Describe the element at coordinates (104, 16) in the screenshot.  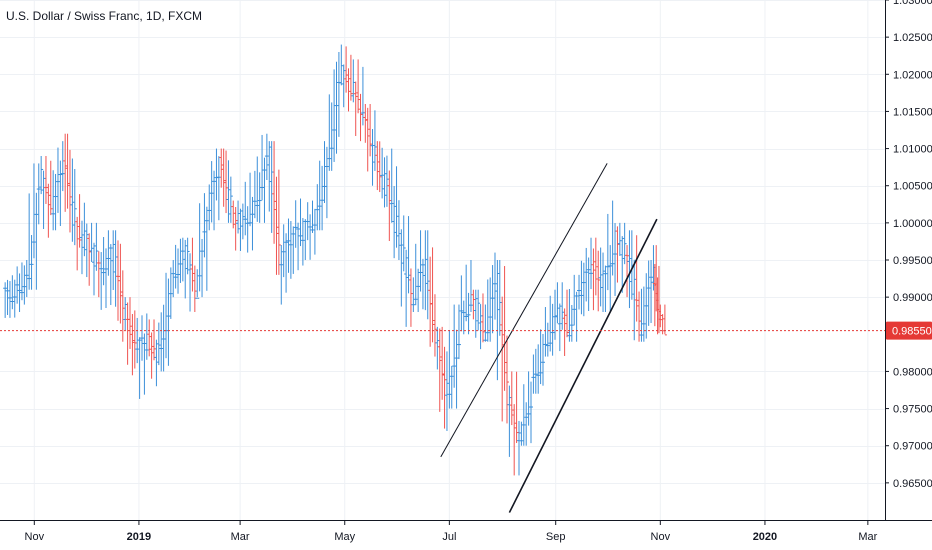
I see `symbol-title: U.S. Dollar / Swiss Franc, 1D, FXCM` at that location.